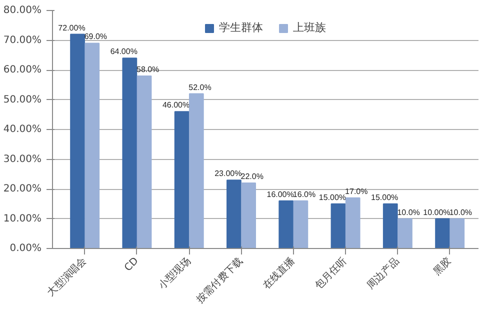 The image size is (484, 312). What do you see at coordinates (22, 100) in the screenshot?
I see `y-tick-label: 50.00%` at bounding box center [22, 100].